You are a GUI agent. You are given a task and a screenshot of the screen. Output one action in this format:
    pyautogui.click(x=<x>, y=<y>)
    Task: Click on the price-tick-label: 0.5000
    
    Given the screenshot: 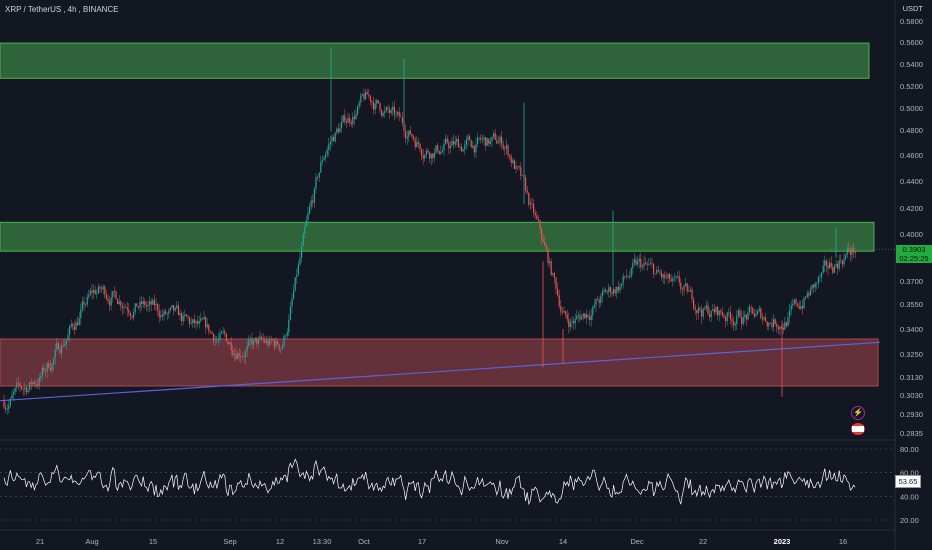 What is the action you would take?
    pyautogui.click(x=911, y=108)
    